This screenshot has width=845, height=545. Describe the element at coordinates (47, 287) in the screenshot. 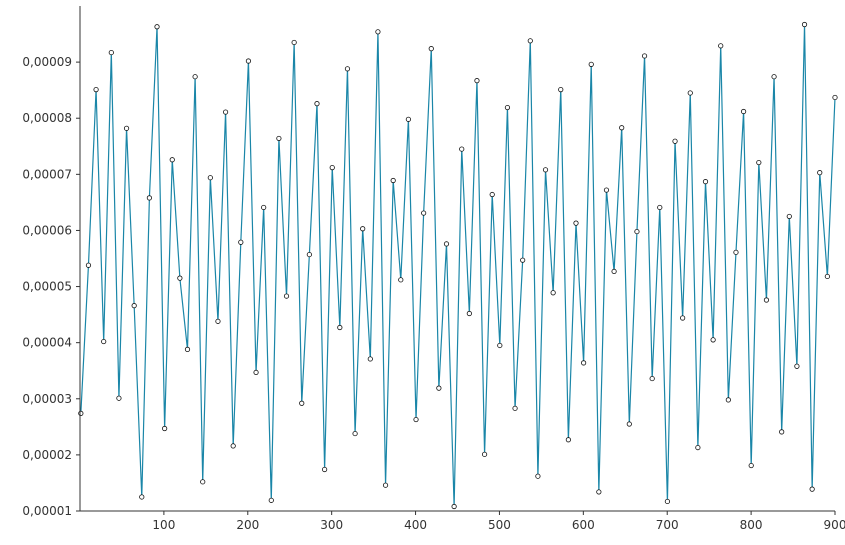

I see `y-tick-label: 0,00005` at that location.